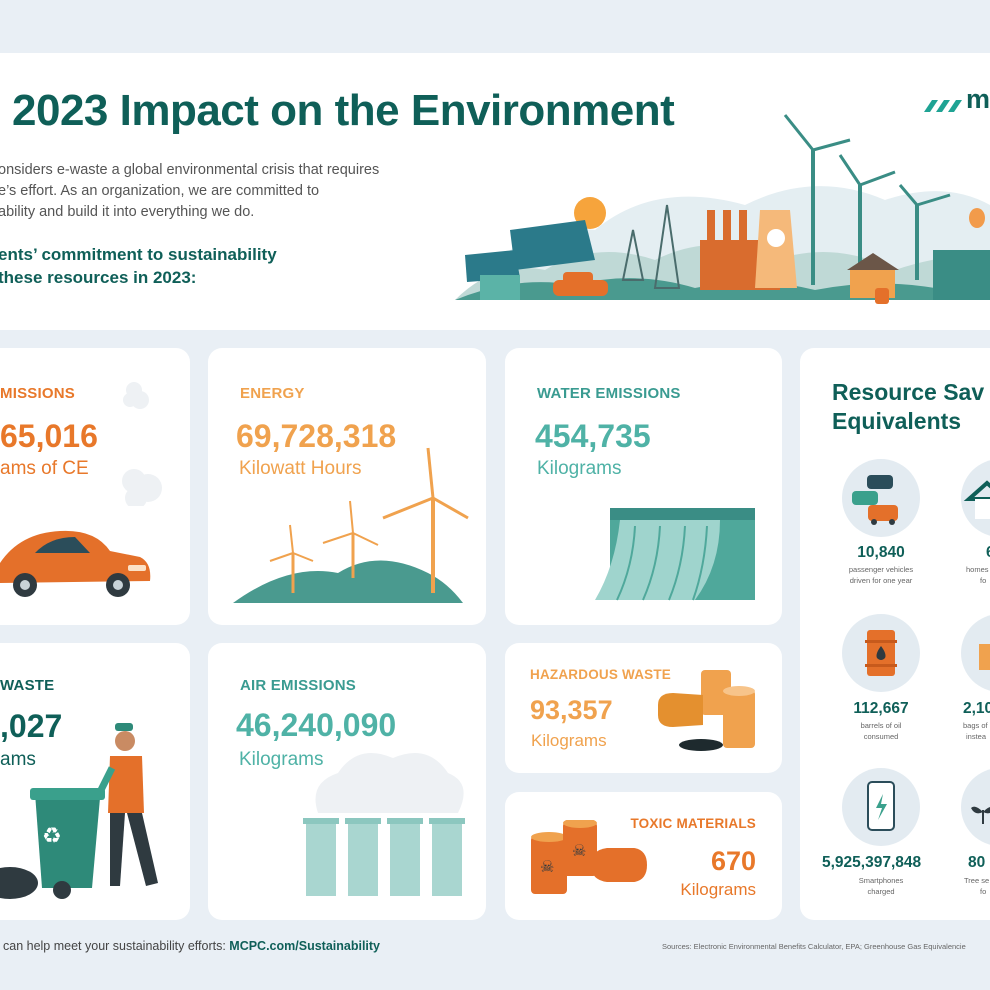 This screenshot has height=990, width=990. What do you see at coordinates (300, 468) in the screenshot?
I see `energy-unit: Kilowatt Hours` at bounding box center [300, 468].